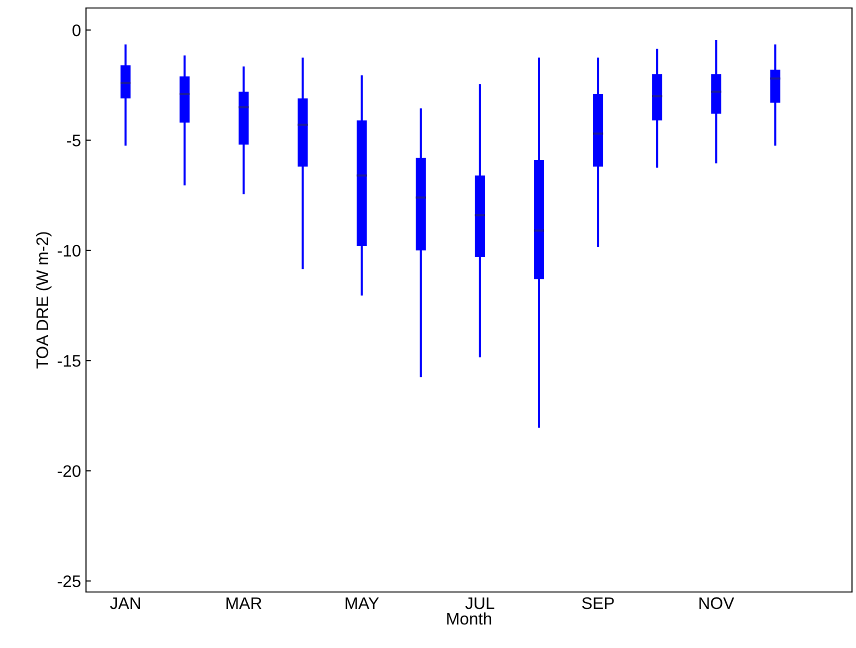 Image resolution: width=856 pixels, height=648 pixels. Describe the element at coordinates (125, 603) in the screenshot. I see `x-tick-label: JAN` at that location.